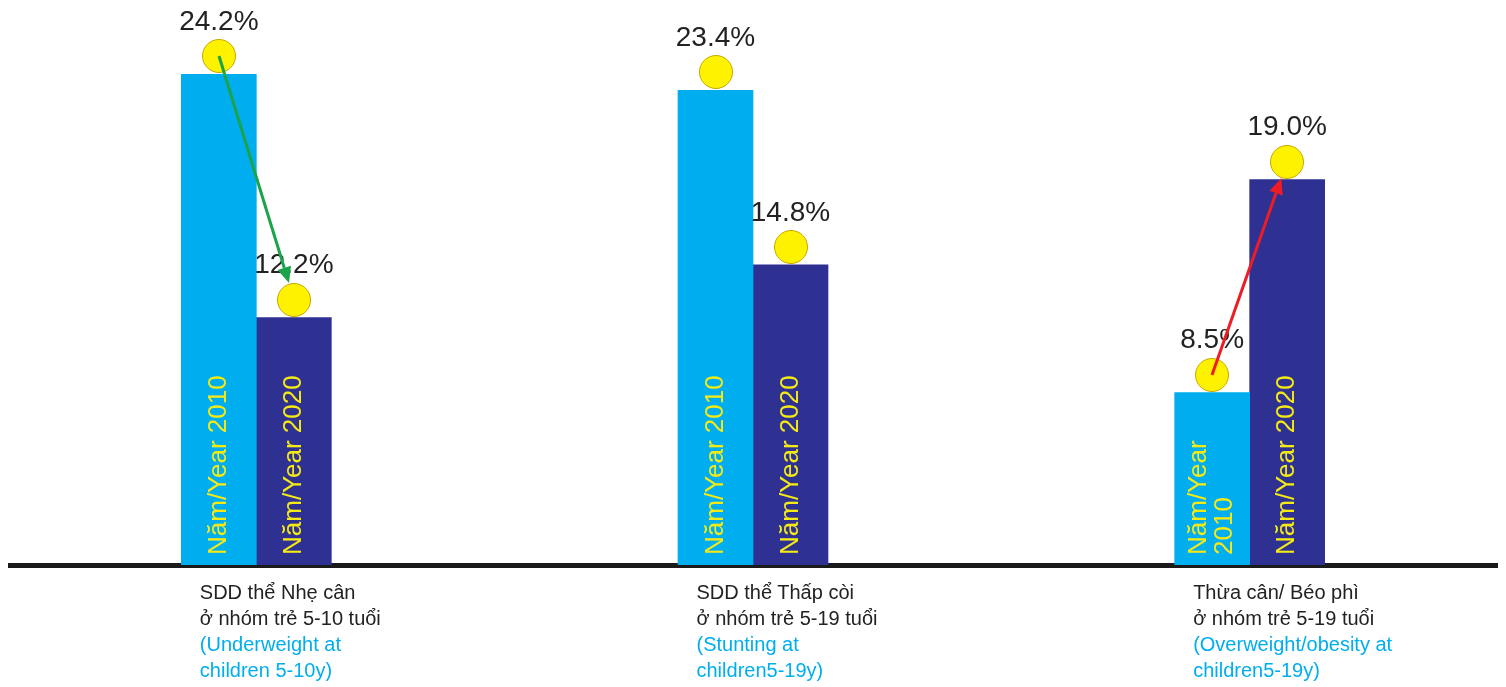 The height and width of the screenshot is (687, 1506). I want to click on data-label: 24.2%, so click(219, 20).